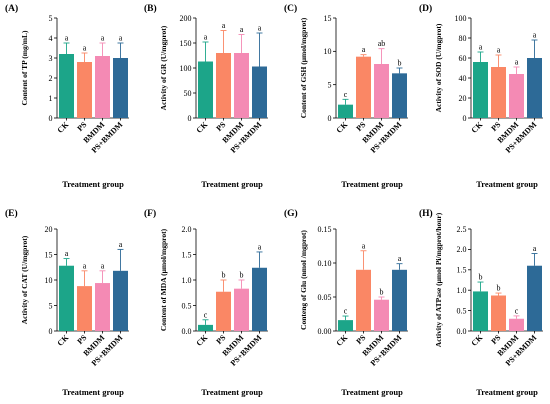 This screenshot has height=404, width=550. I want to click on y-tick-label: 100, so click(461, 18).